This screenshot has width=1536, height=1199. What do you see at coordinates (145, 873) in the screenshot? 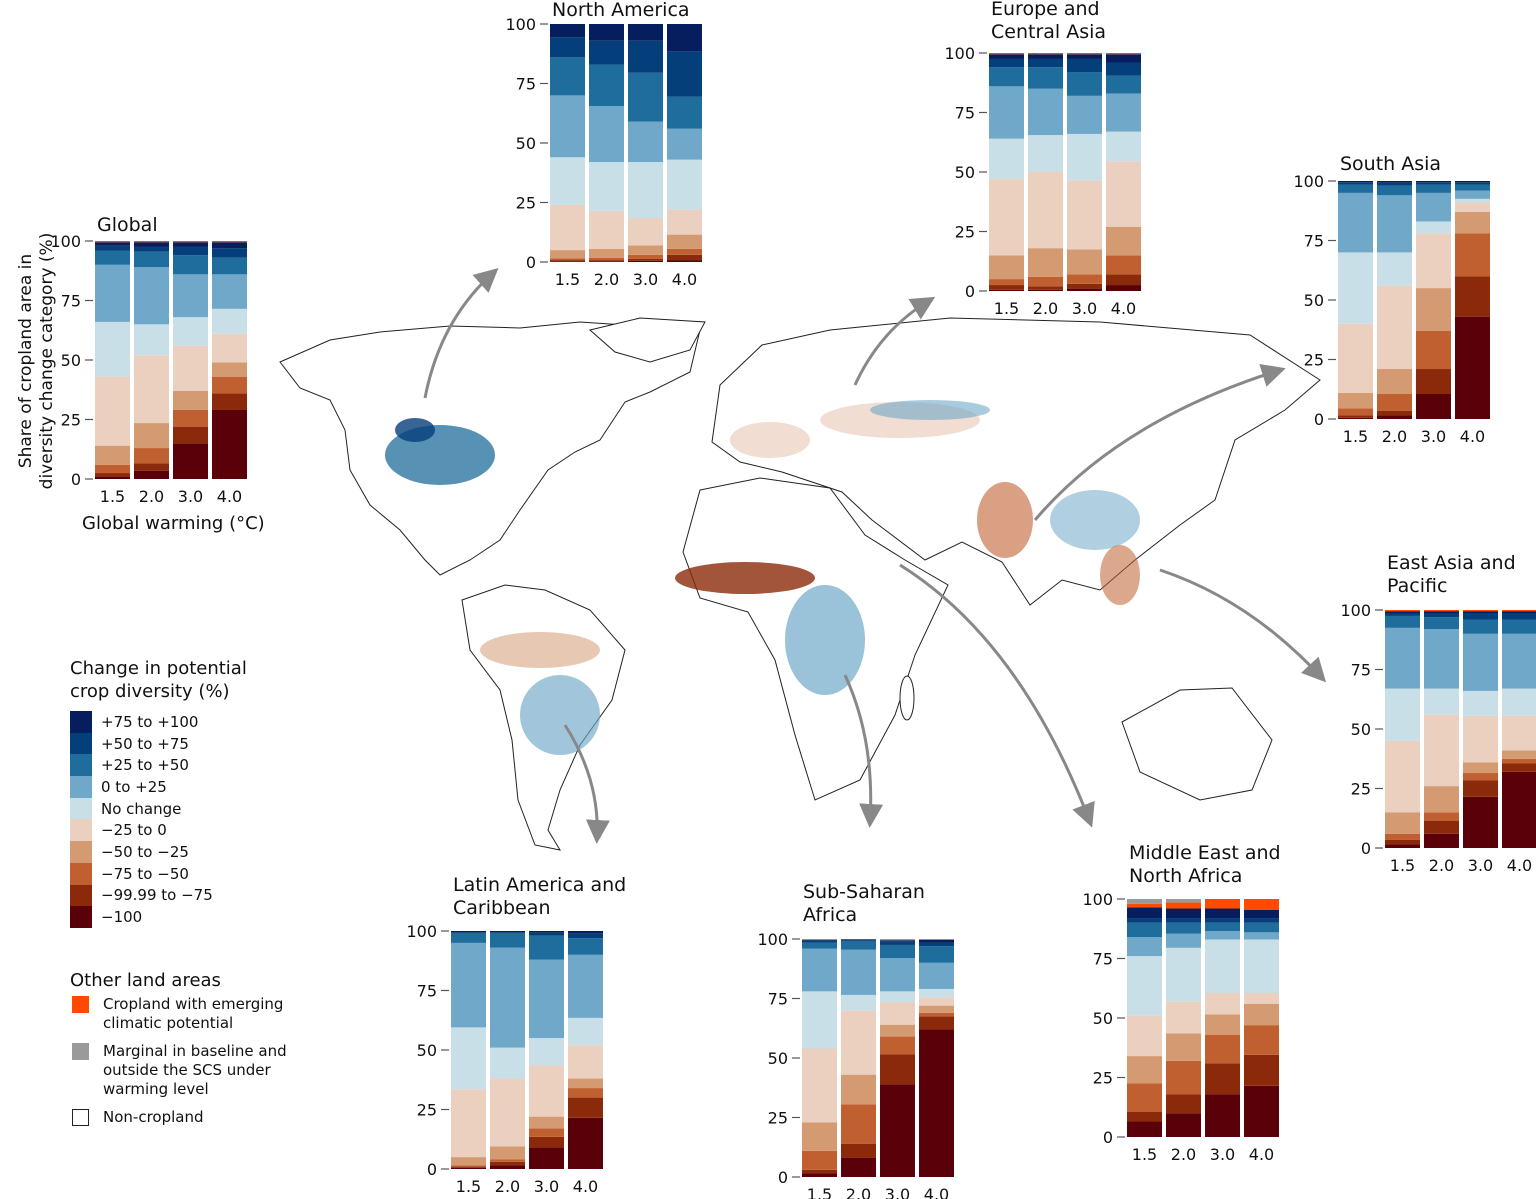
I see `legend-label: −75 to −50` at bounding box center [145, 873].